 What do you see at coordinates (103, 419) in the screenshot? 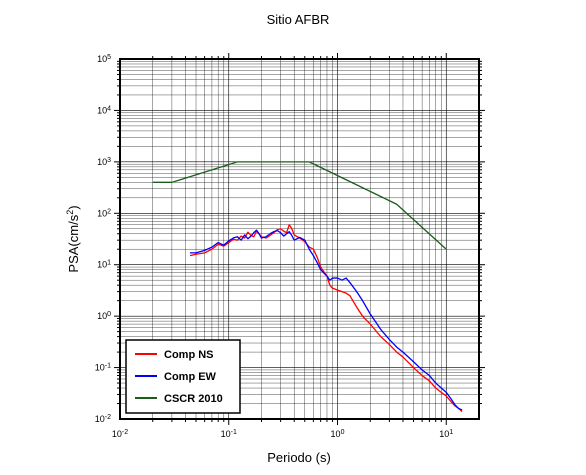
I see `y-tick-label: 10⁻²` at bounding box center [103, 419].